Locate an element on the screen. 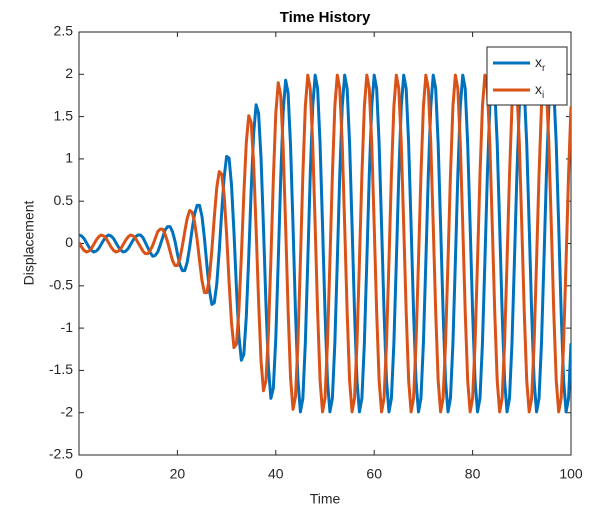 Image resolution: width=589 pixels, height=513 pixels. legend-box is located at coordinates (527, 76).